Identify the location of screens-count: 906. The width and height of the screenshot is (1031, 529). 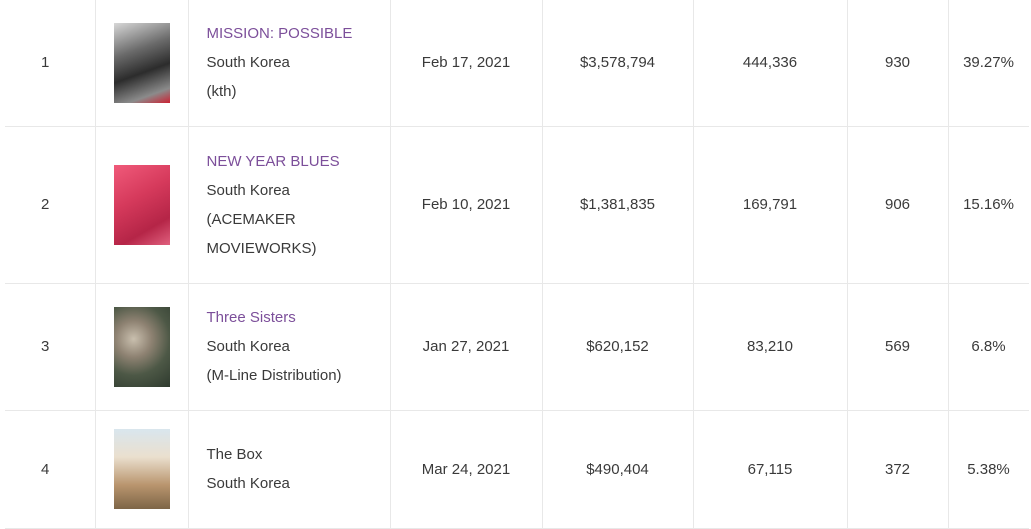
(898, 205).